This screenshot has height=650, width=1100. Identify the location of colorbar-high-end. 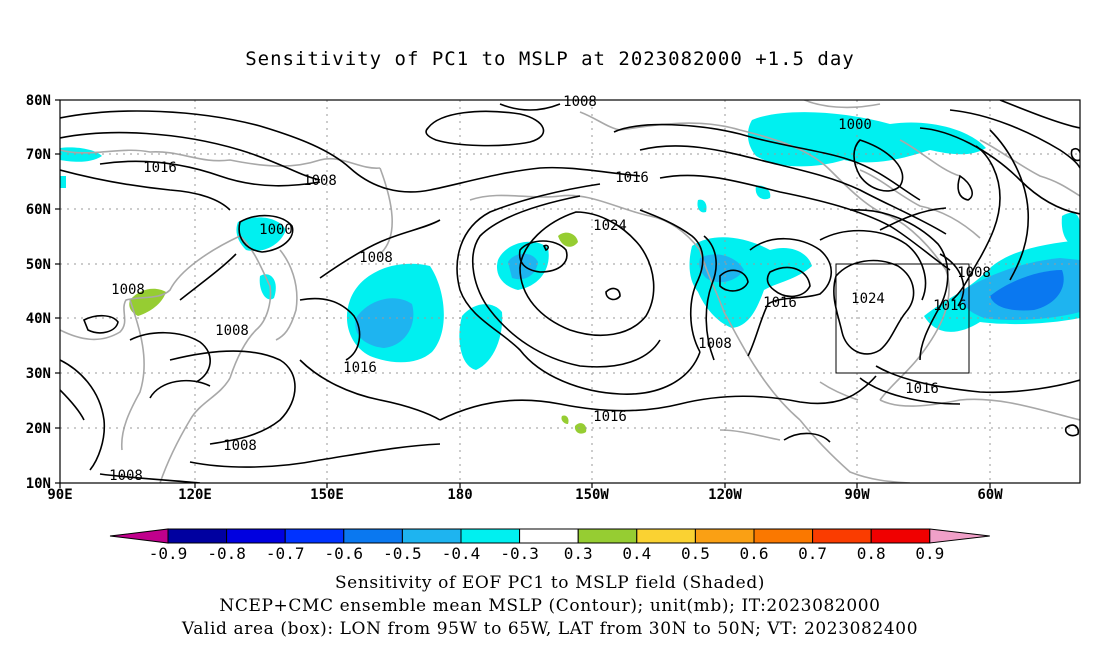
(959, 536).